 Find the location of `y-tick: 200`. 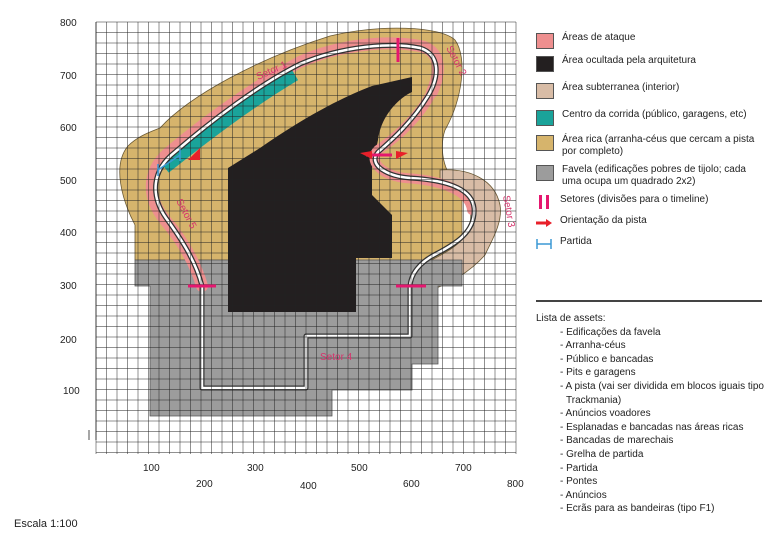

y-tick: 200 is located at coordinates (68, 340).